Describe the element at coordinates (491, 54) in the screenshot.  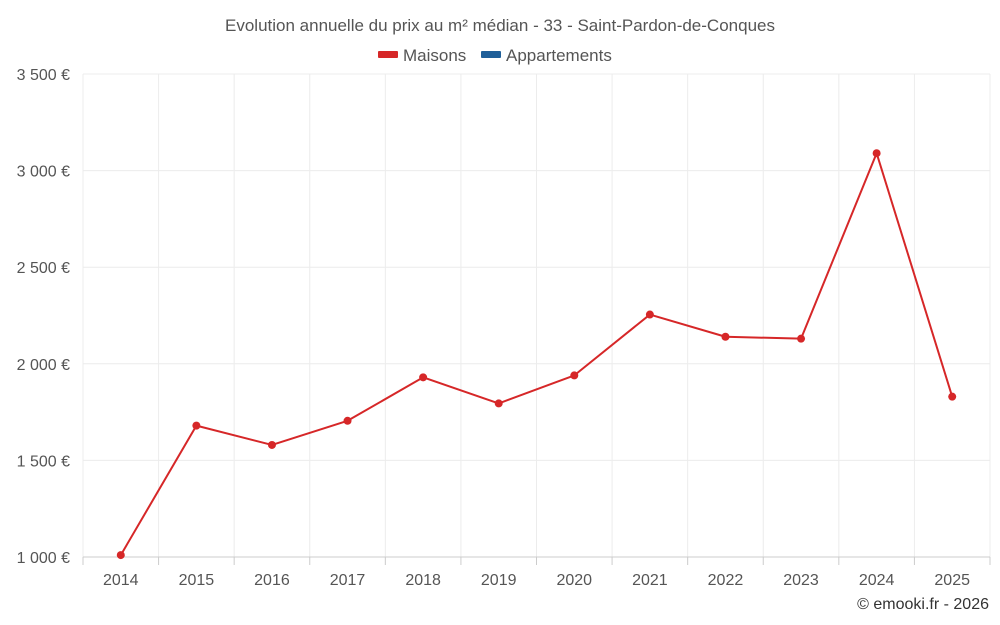
I see `legend-swatch-appartements` at that location.